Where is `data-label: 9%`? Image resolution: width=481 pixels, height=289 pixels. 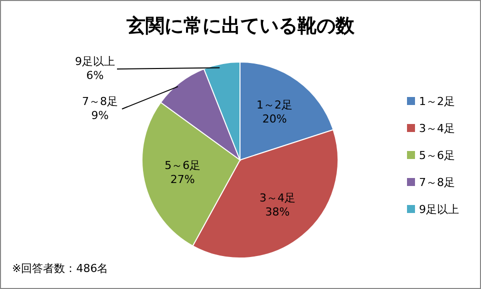
data-label: 9% is located at coordinates (100, 115).